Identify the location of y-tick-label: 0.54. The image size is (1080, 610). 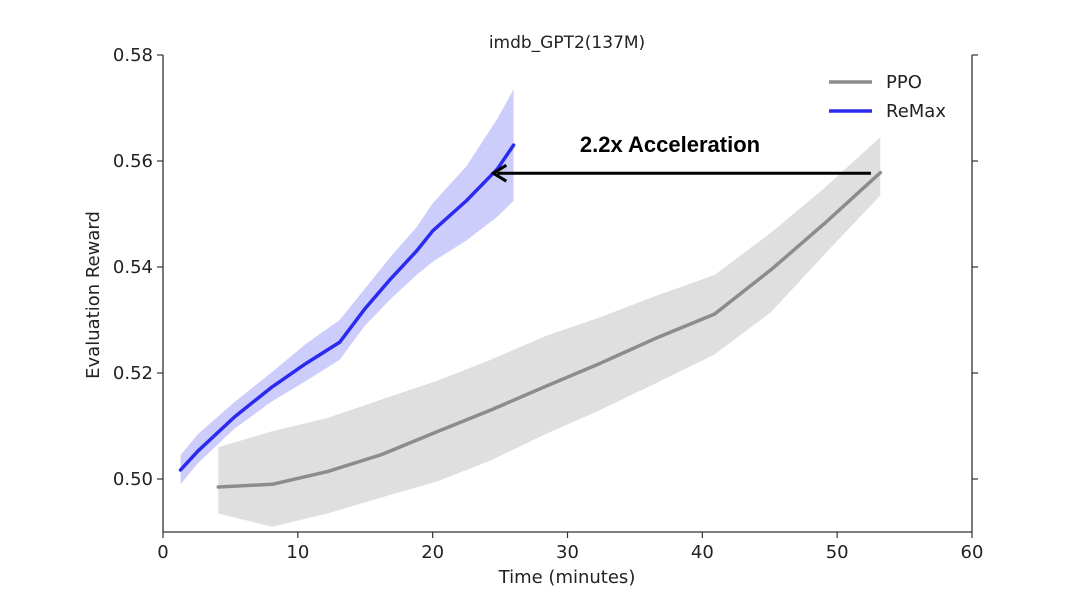
(133, 267).